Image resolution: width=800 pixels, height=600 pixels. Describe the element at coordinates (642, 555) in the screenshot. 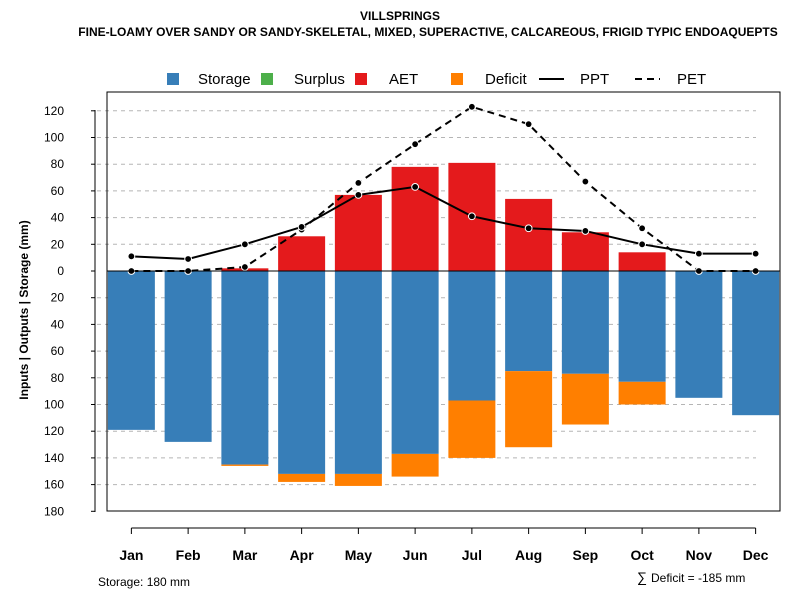

I see `x-tick-label: Oct` at that location.